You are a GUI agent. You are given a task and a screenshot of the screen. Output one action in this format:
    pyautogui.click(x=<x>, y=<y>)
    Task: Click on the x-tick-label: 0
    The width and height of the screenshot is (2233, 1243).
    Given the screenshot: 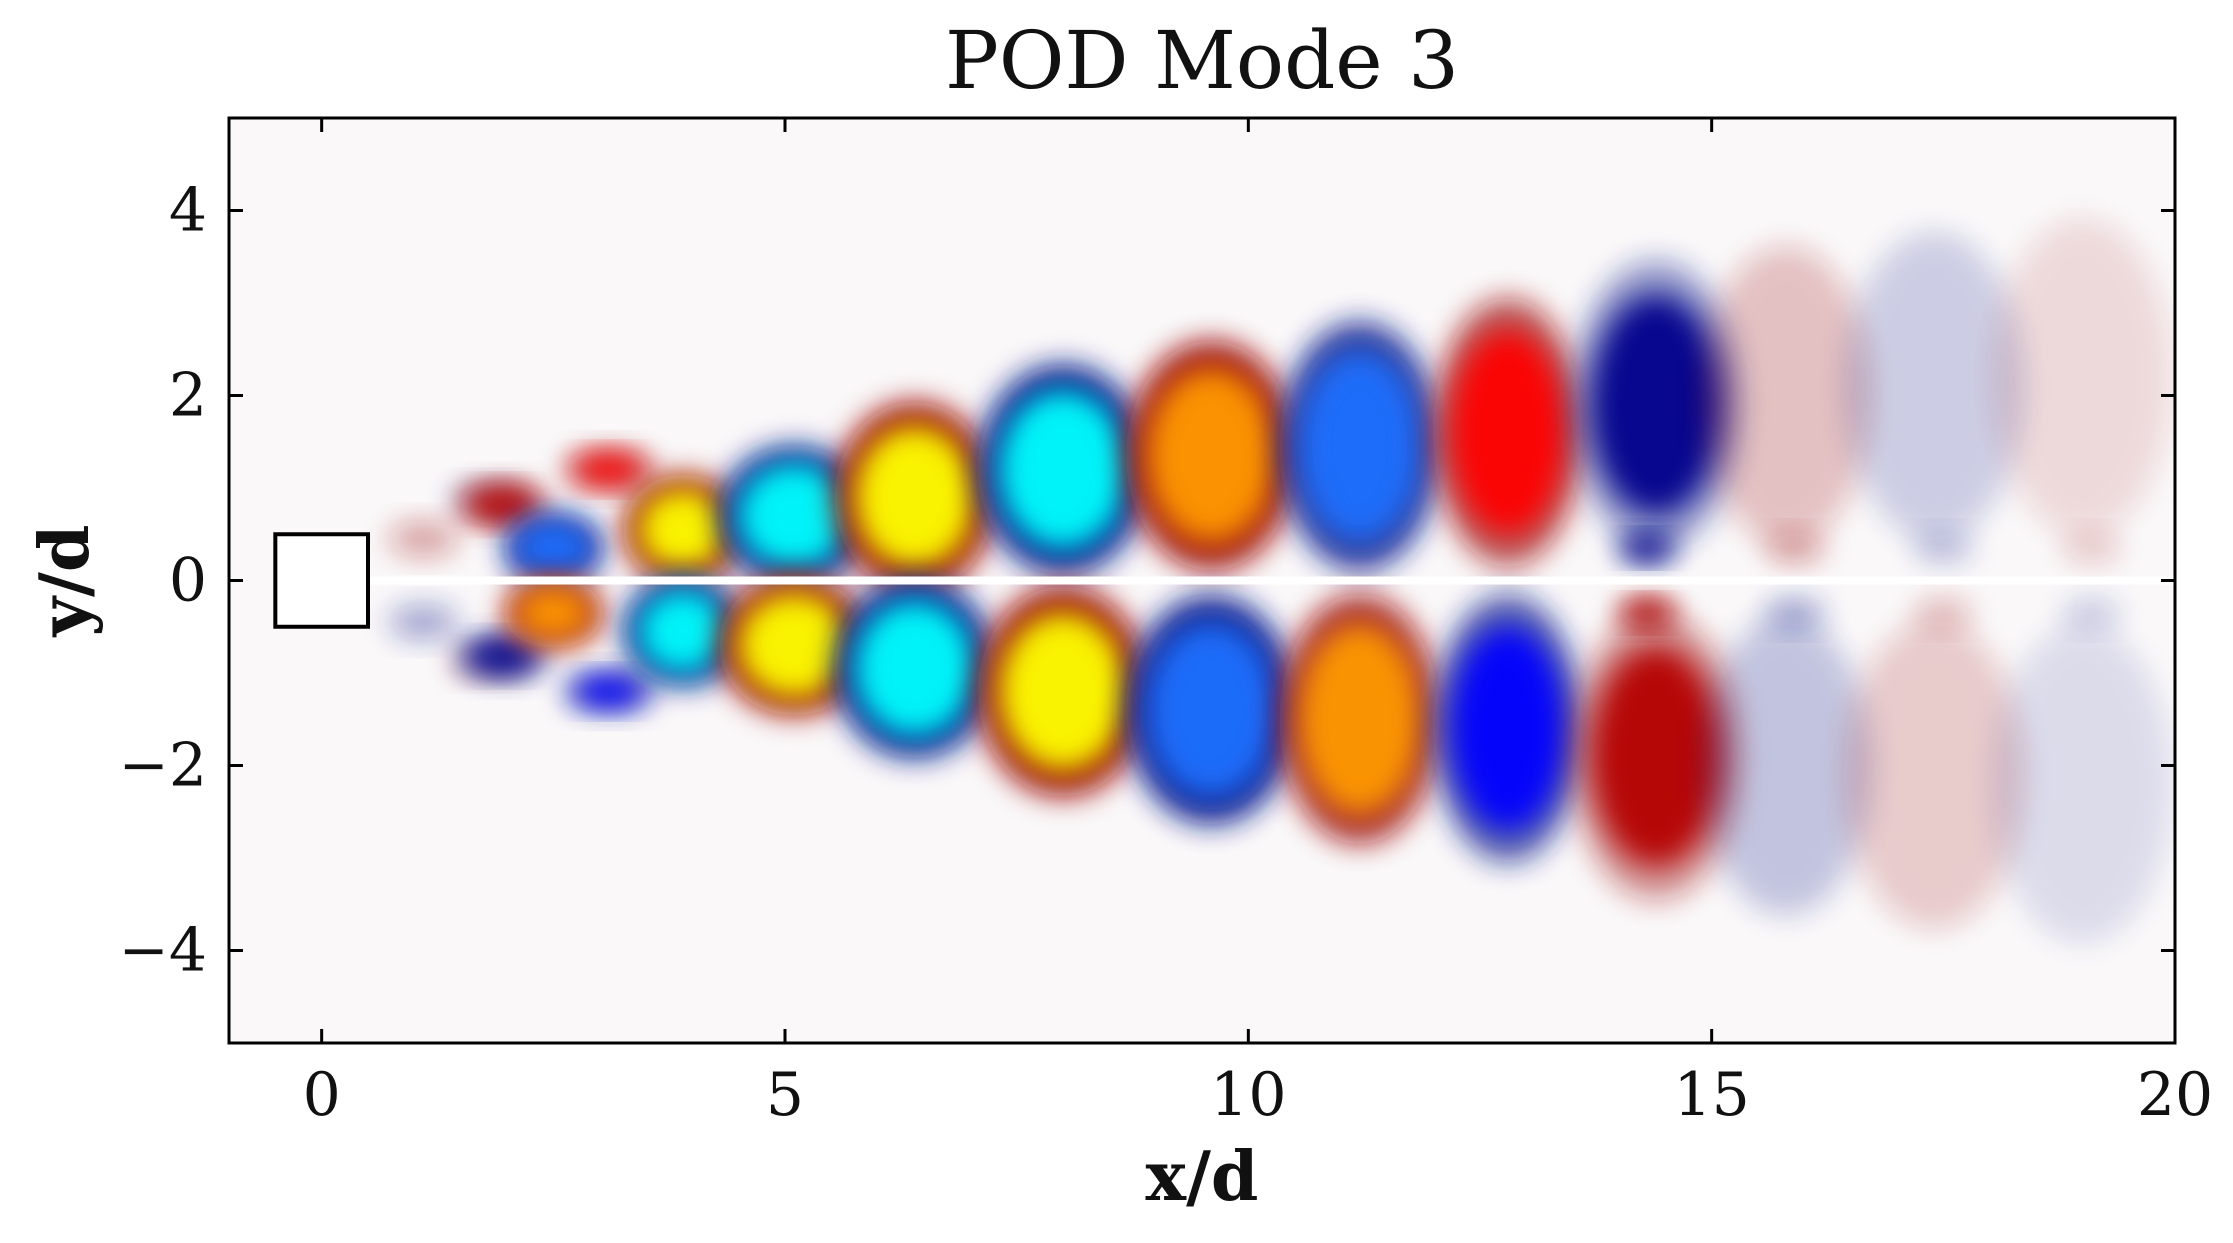 What is the action you would take?
    pyautogui.click(x=322, y=1095)
    